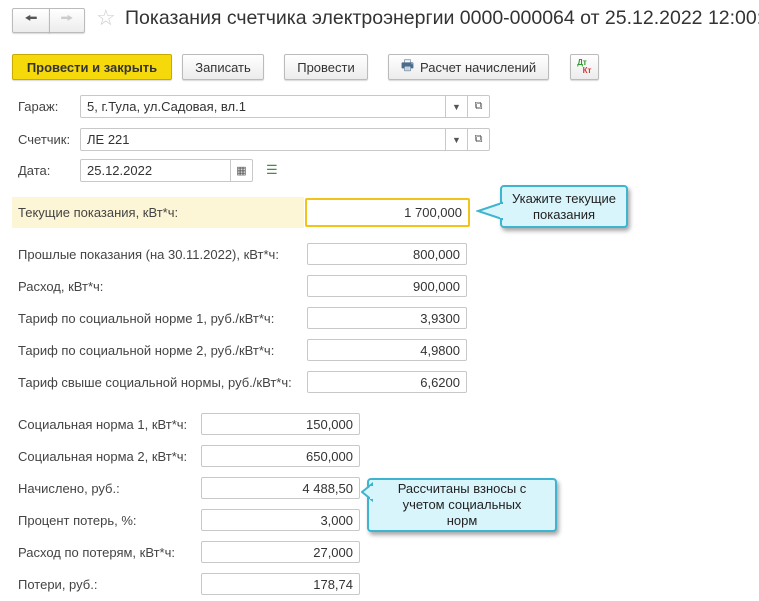  Describe the element at coordinates (280, 520) in the screenshot. I see `value-field: 3,000` at that location.